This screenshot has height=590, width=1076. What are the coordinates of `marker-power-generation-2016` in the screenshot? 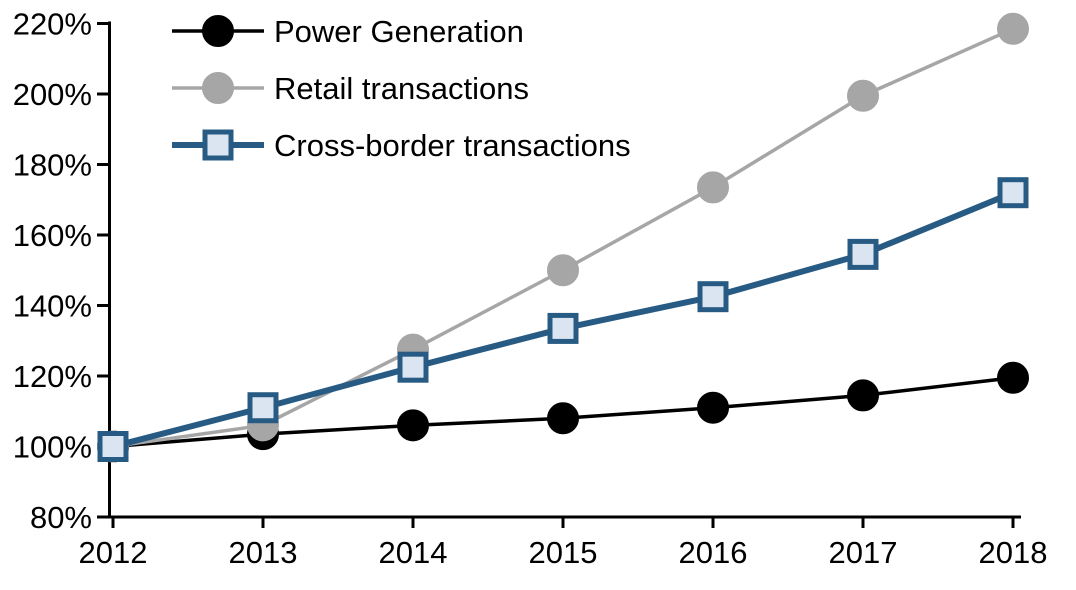 It's located at (713, 407).